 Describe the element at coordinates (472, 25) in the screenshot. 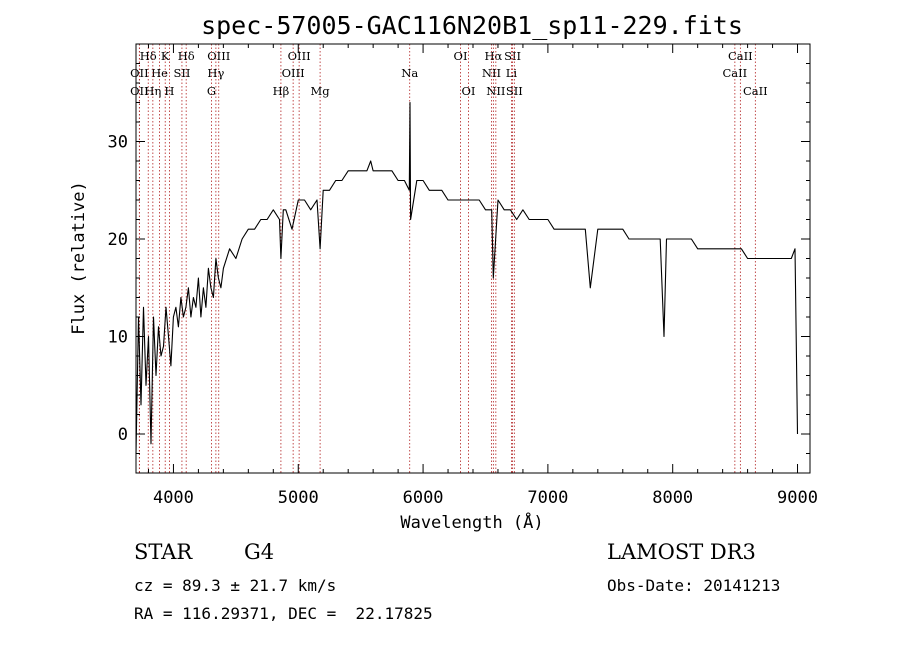

I see `chart-title: spec-57005-GAC116N20B1_sp11-229.fits` at that location.